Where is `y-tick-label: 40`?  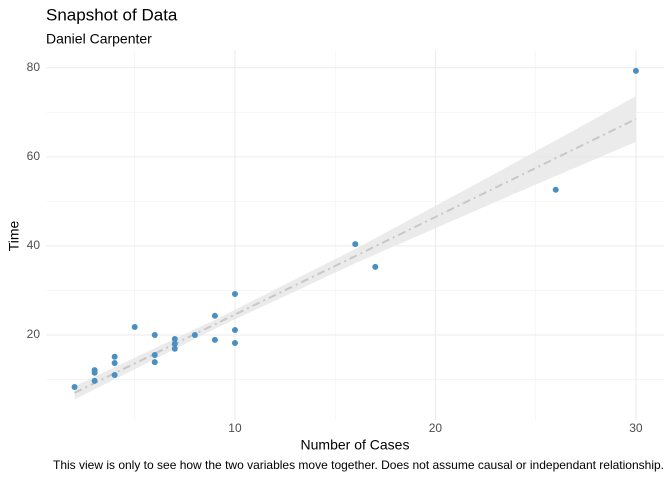
y-tick-label: 40 is located at coordinates (34, 245).